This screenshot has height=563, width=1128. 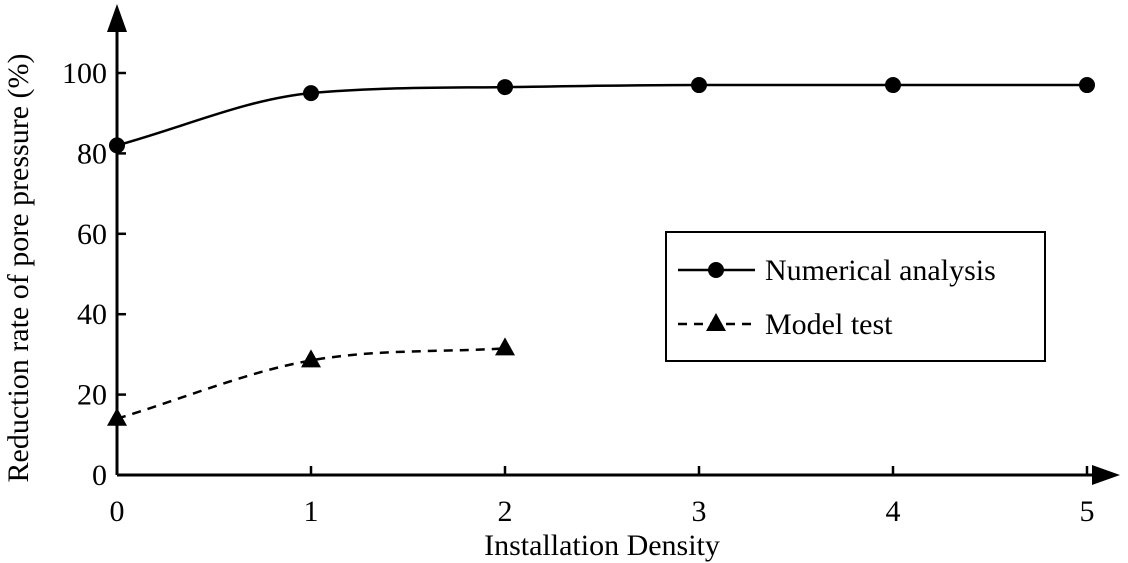 I want to click on y-tick-label: 0, so click(x=99, y=475).